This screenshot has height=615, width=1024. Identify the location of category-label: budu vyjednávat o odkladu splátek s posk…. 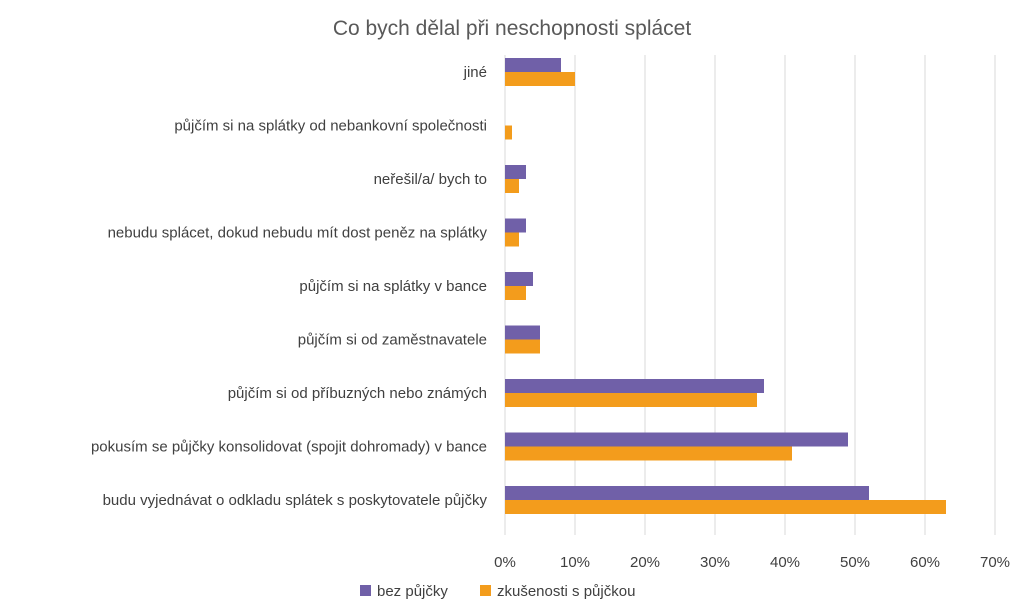
(295, 500).